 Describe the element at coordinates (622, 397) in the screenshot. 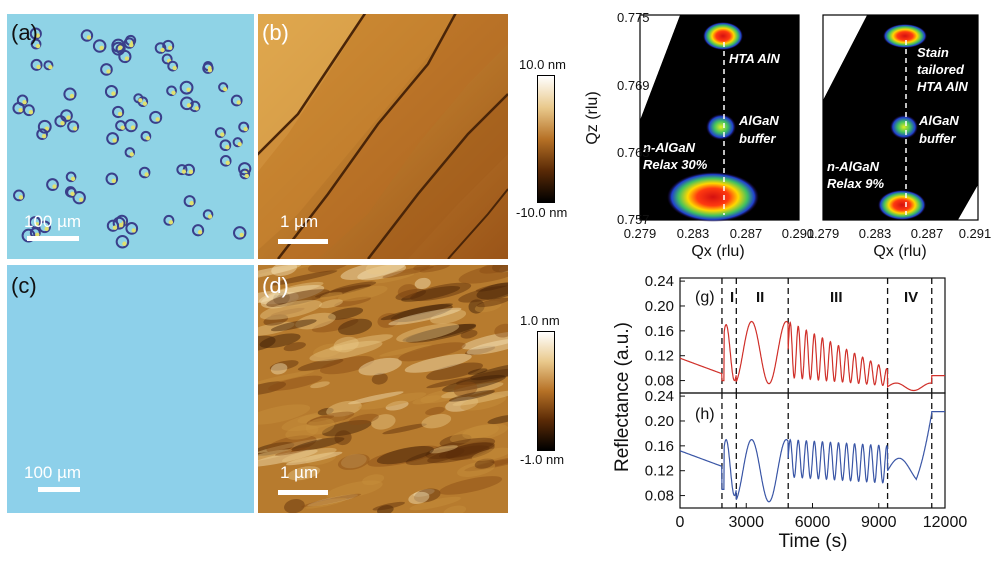

I see `chart-y-axis-label: Reflectance (a.u.)` at that location.